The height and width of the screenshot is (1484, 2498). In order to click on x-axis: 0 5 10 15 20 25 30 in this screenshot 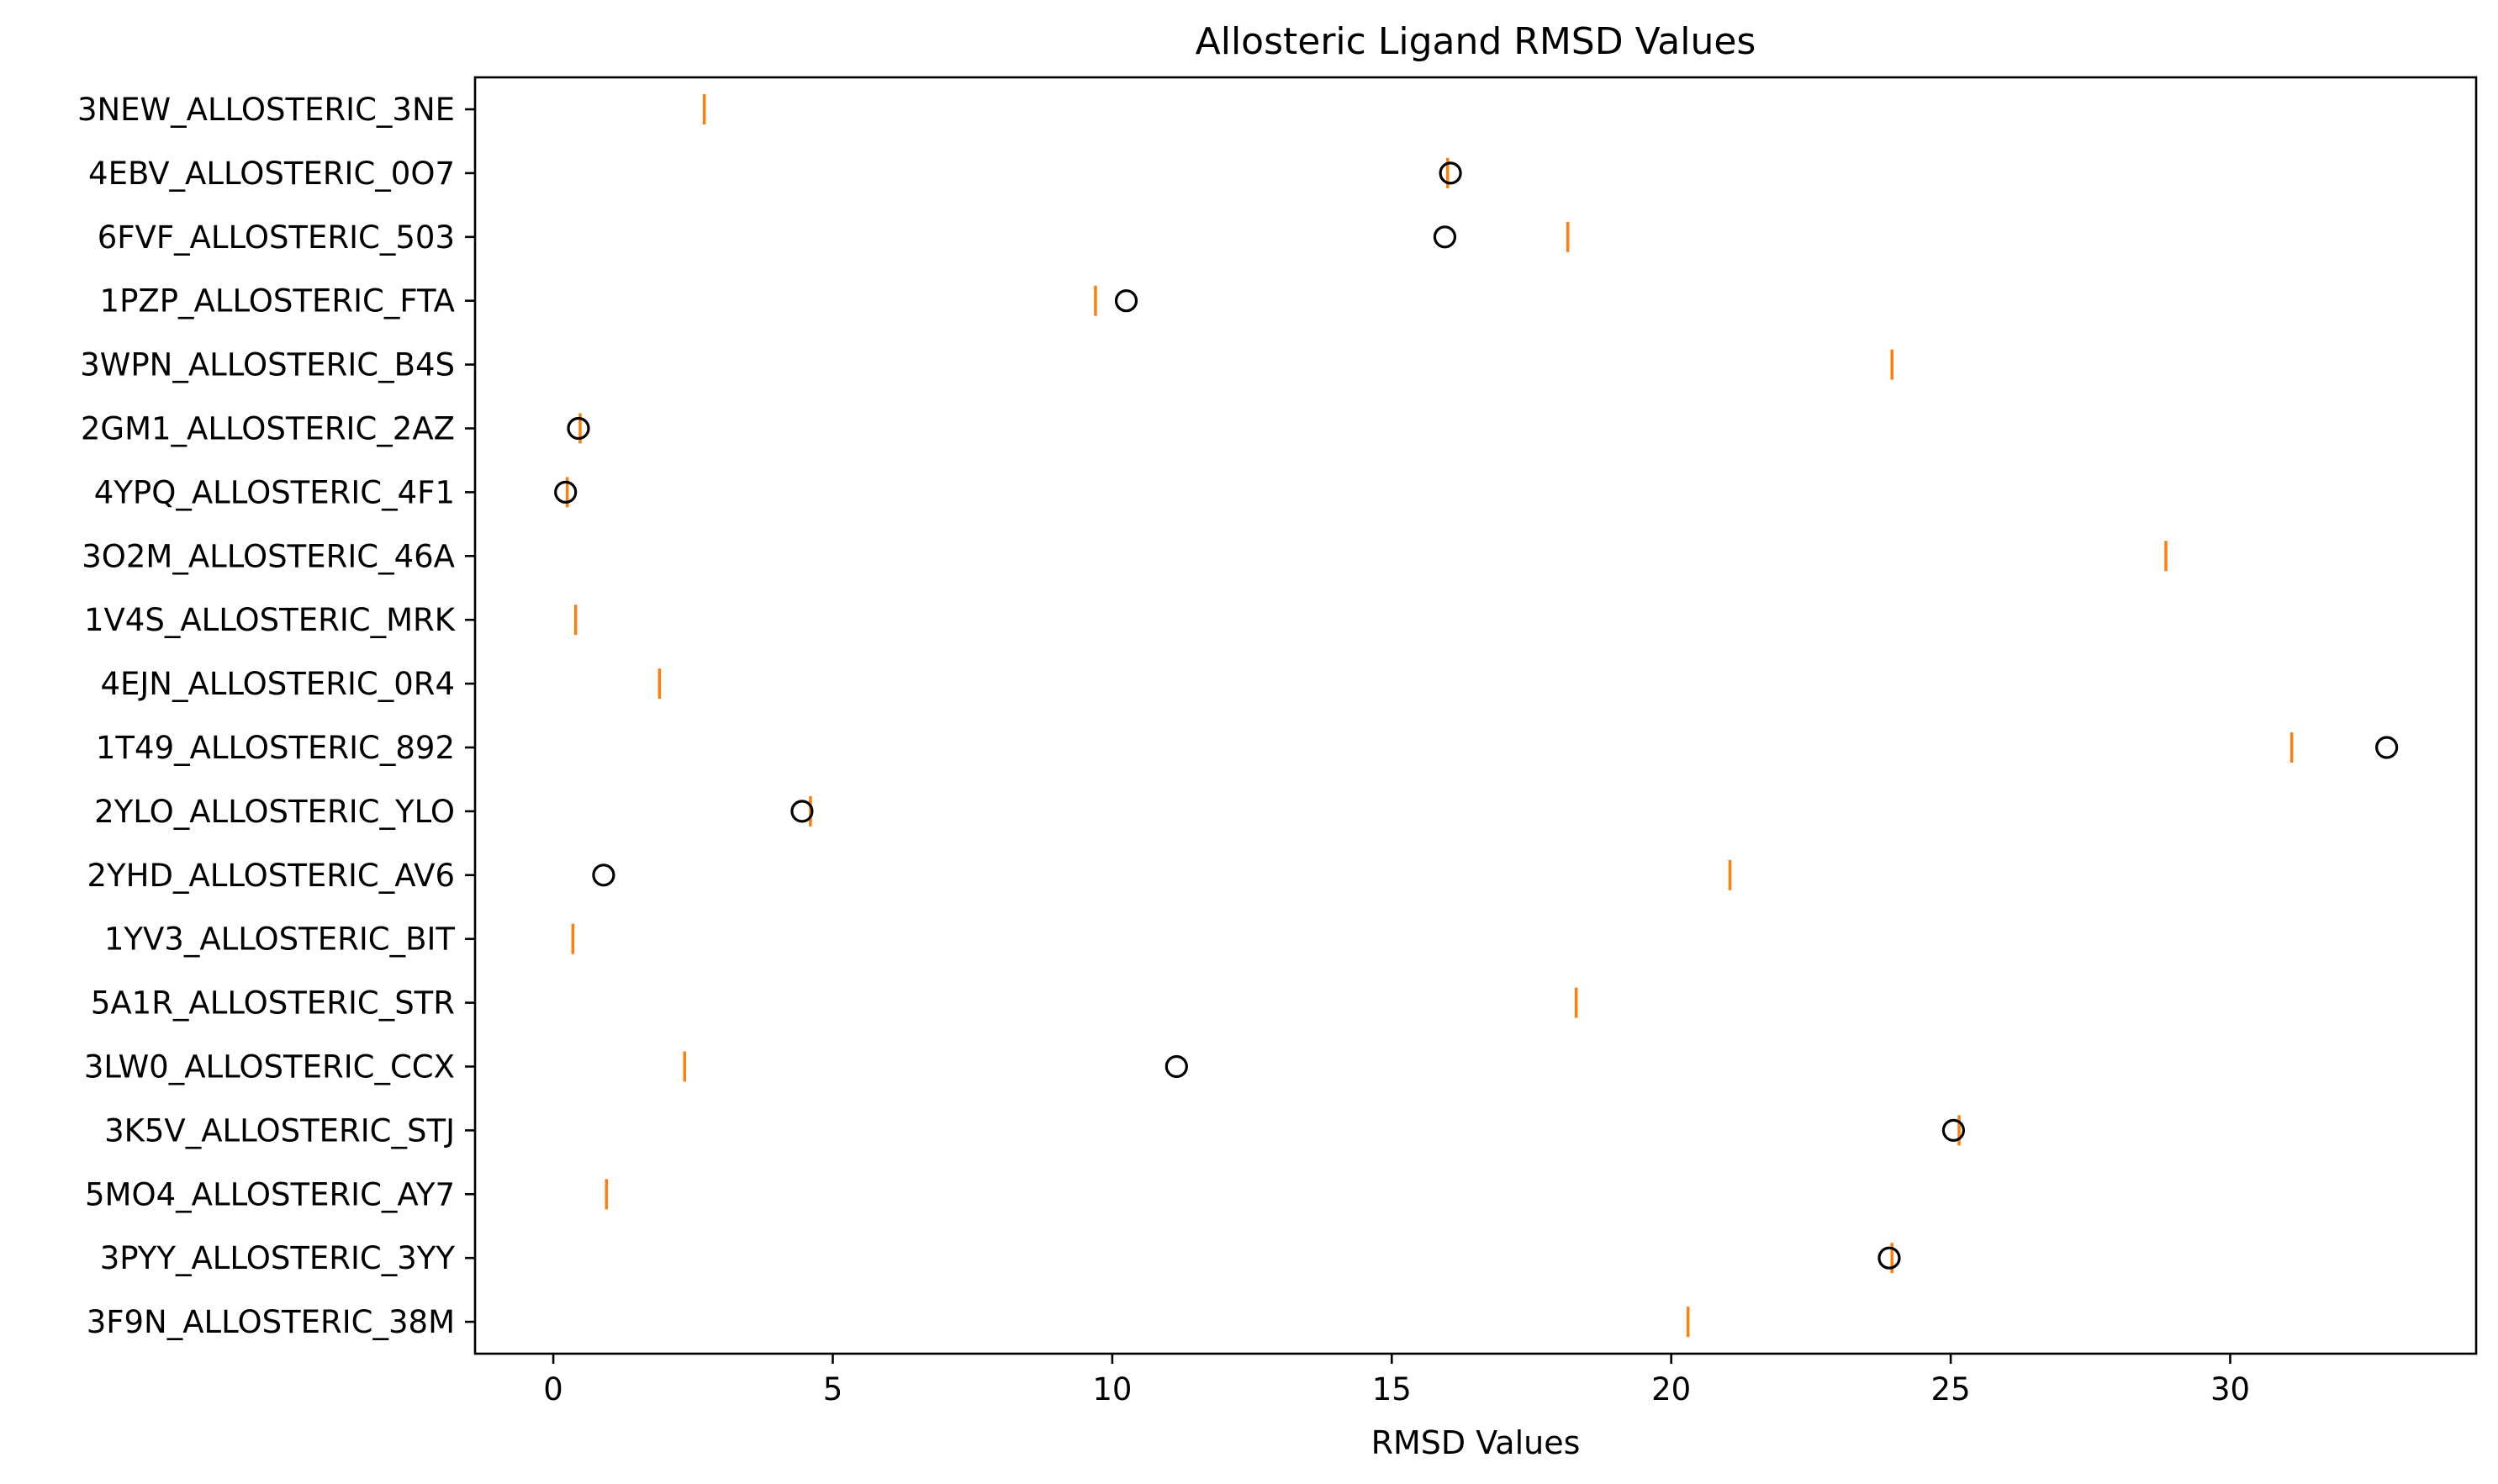, I will do `click(1396, 1380)`.